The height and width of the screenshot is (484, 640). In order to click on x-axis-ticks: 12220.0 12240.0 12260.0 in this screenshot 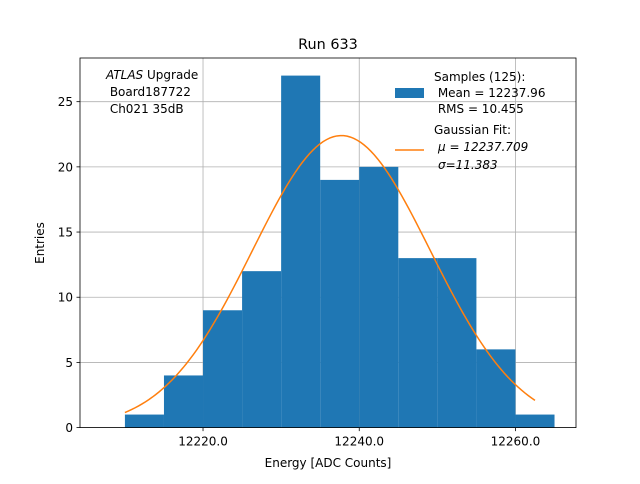, I will do `click(359, 438)`.